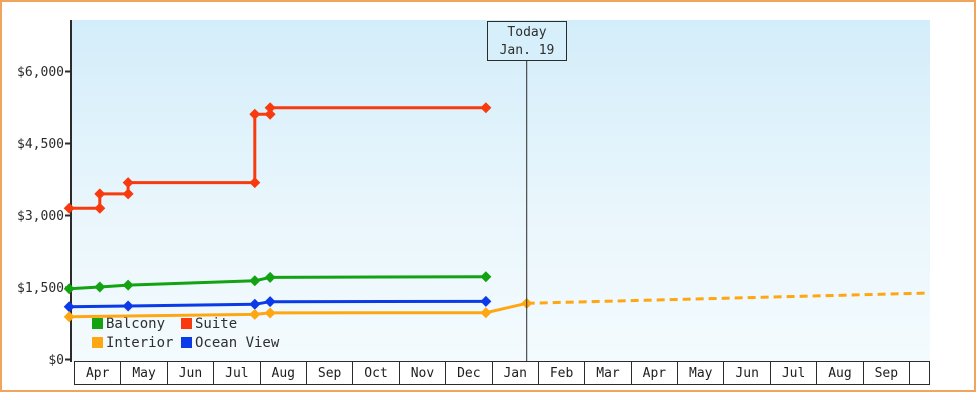  I want to click on series-line-interior-forecast, so click(728, 298).